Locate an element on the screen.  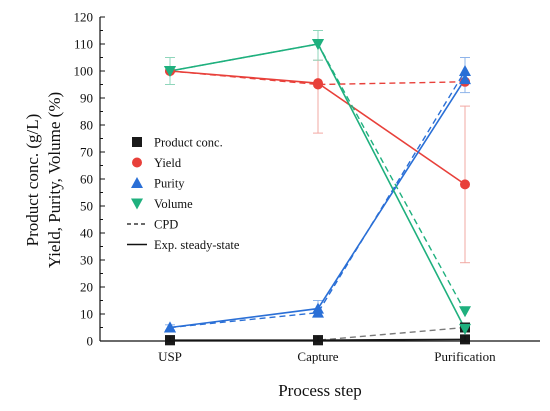
y-tick-label: 110 is located at coordinates (83, 44).